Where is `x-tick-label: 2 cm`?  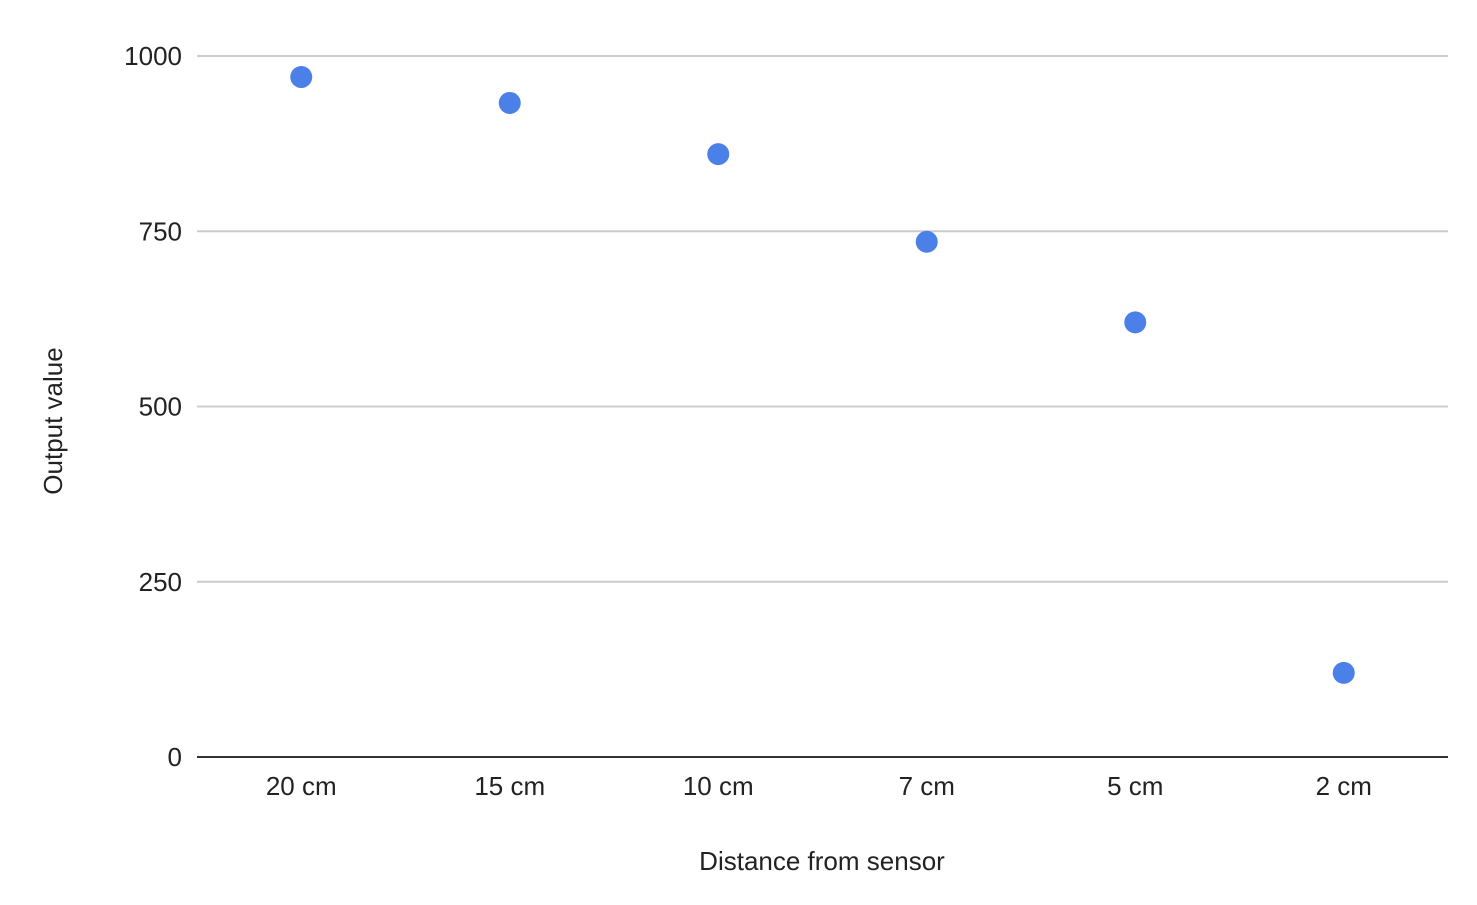 x-tick-label: 2 cm is located at coordinates (1344, 786).